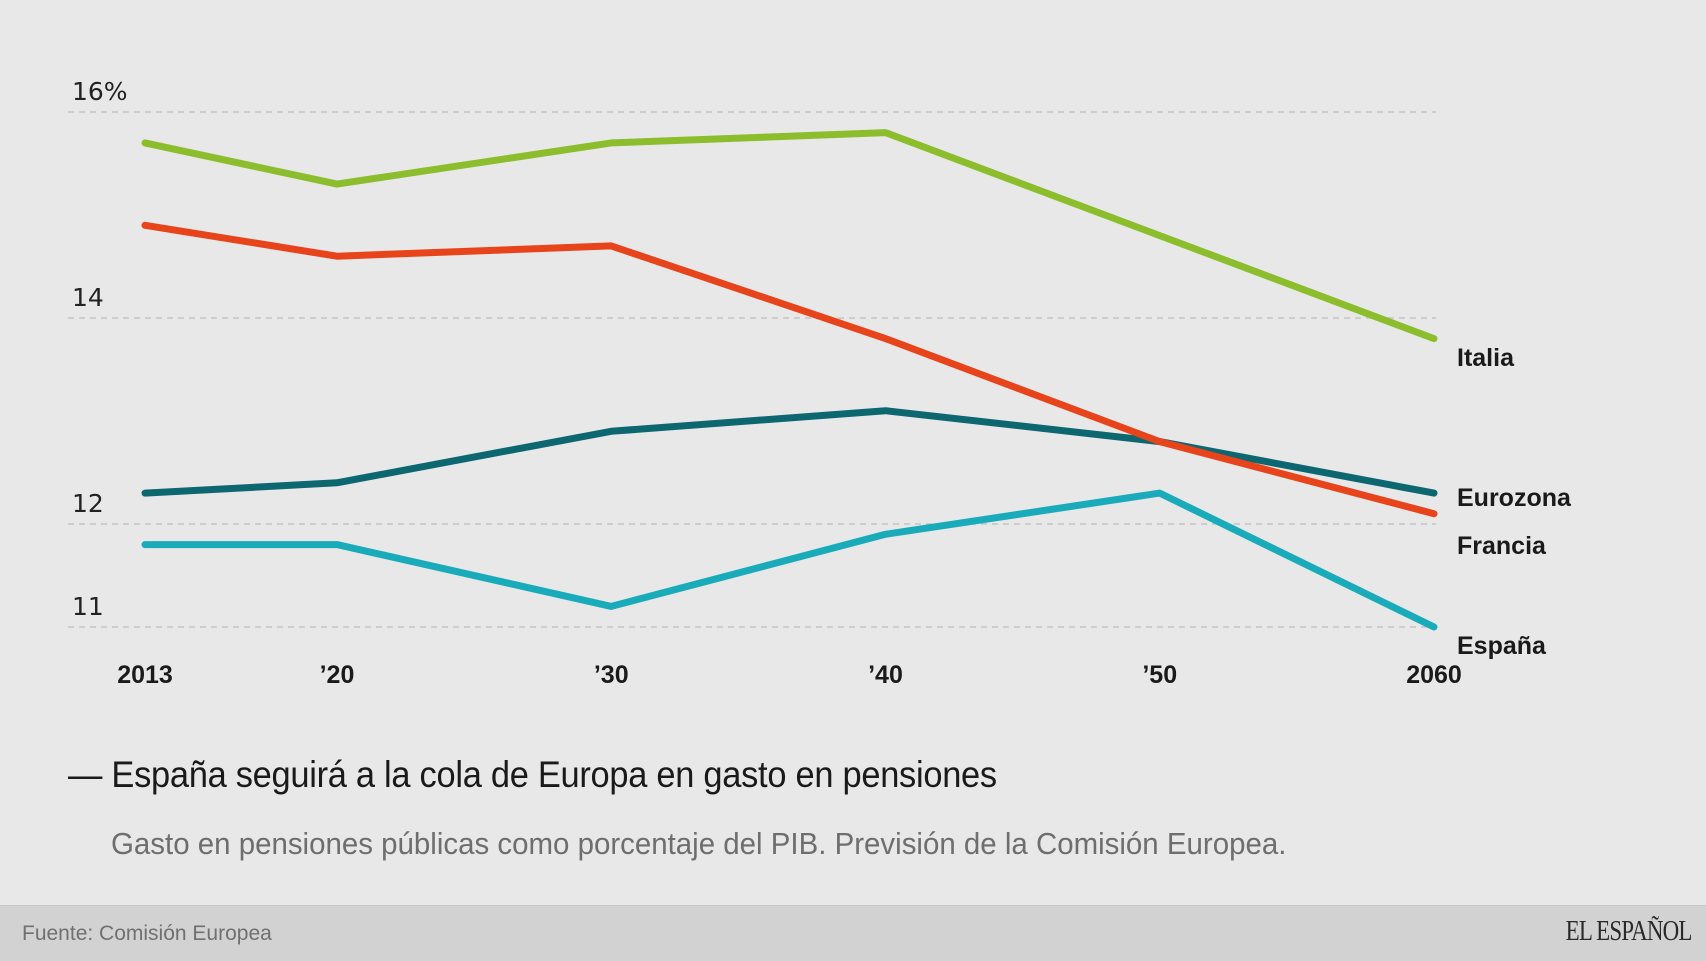  What do you see at coordinates (85, 774) in the screenshot?
I see `title-dash: —` at bounding box center [85, 774].